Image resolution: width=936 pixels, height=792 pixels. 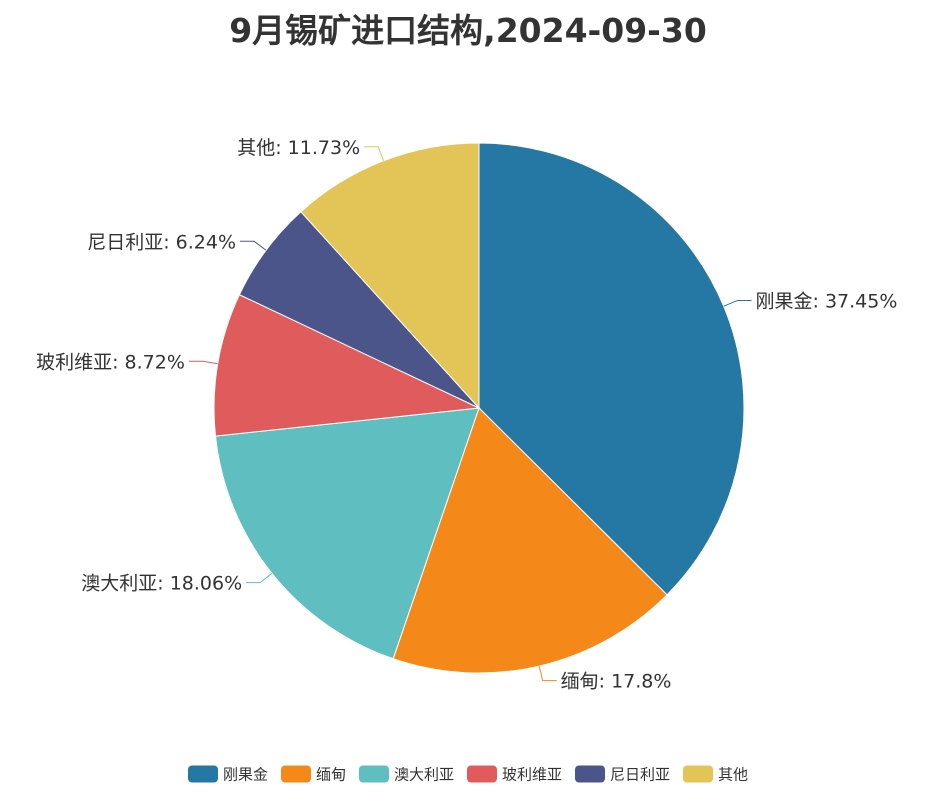 What do you see at coordinates (331, 775) in the screenshot?
I see `legend-label-1: 缅甸` at bounding box center [331, 775].